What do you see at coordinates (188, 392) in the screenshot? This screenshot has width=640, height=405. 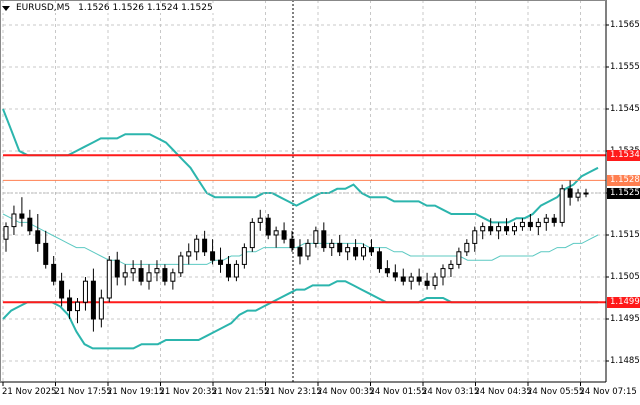 I see `x-tick-label: 21 Nov 20:35` at bounding box center [188, 392].